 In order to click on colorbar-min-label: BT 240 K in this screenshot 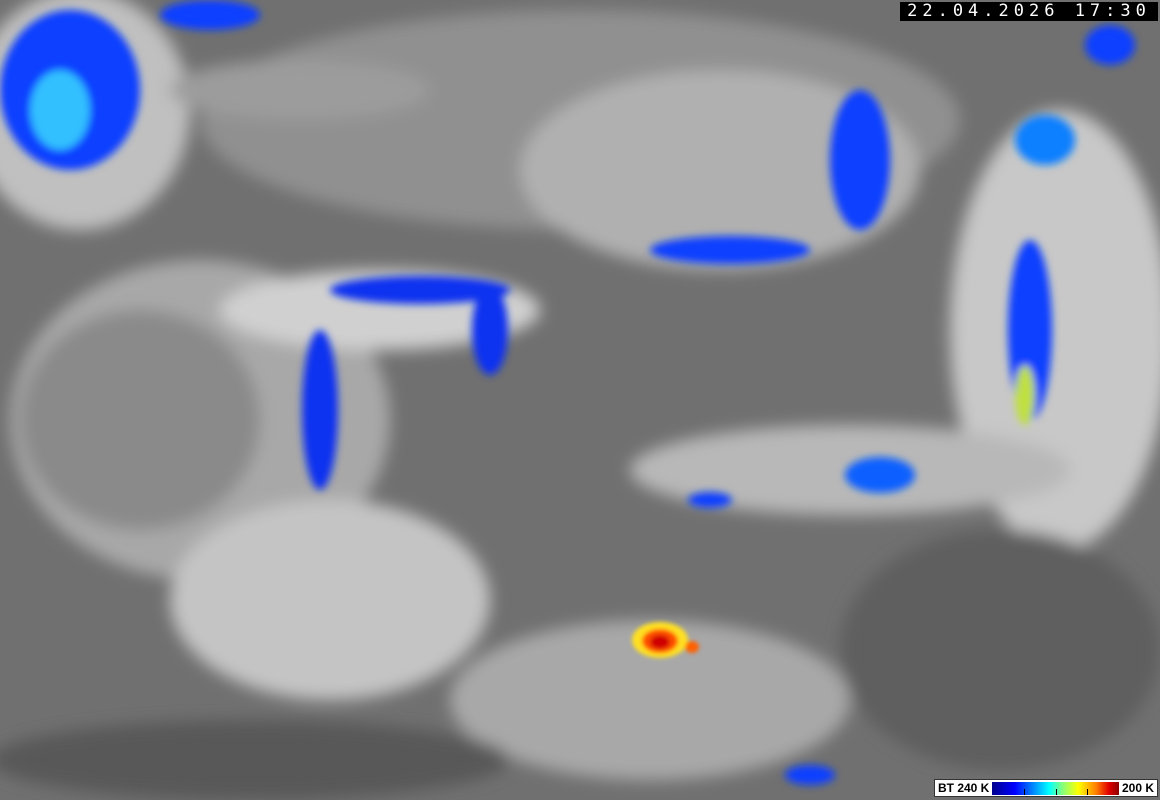, I will do `click(964, 788)`.